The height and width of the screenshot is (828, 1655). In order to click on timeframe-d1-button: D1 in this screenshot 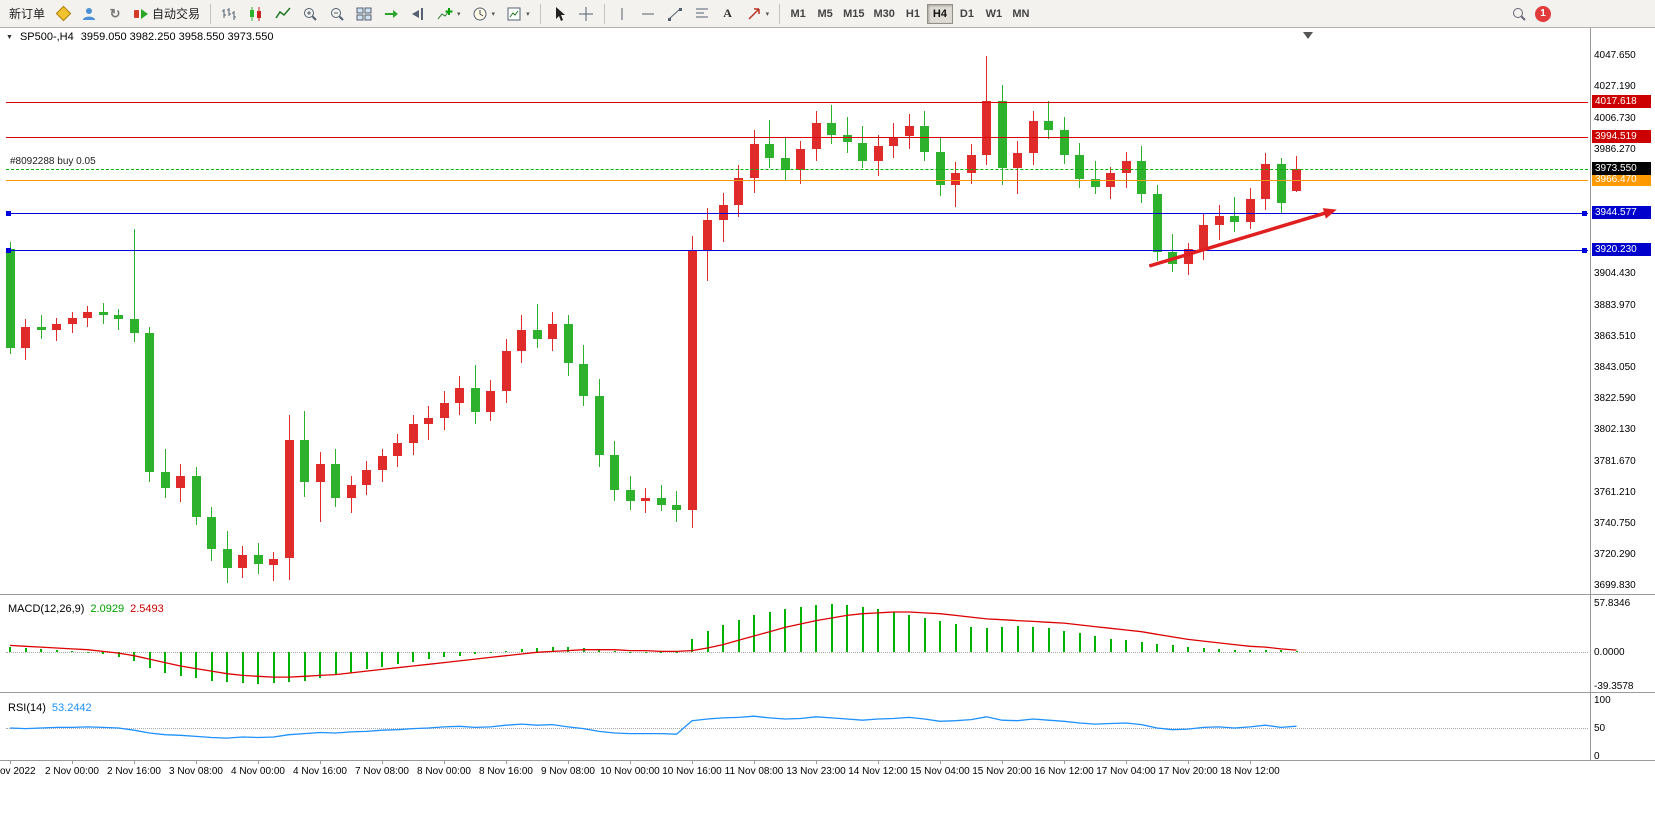, I will do `click(967, 14)`.